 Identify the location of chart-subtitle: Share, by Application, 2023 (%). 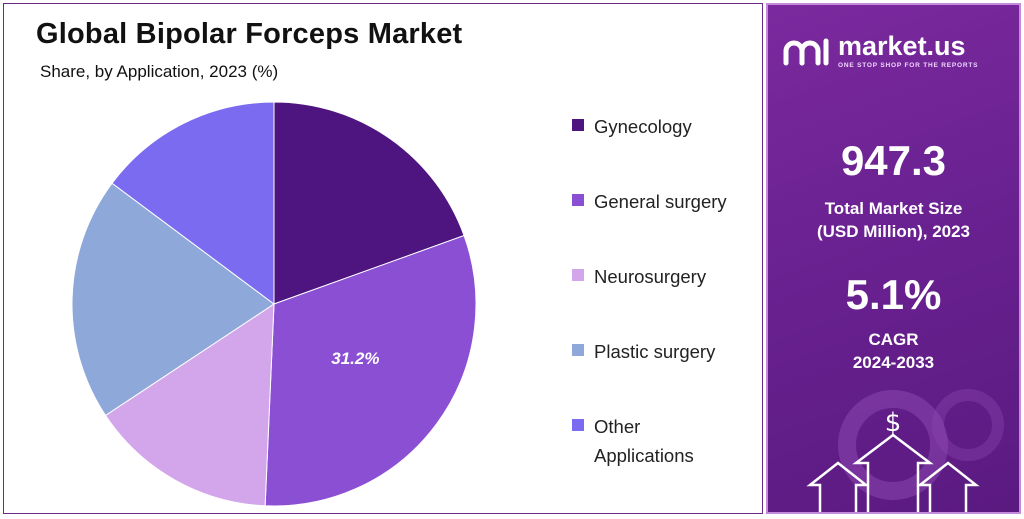
(159, 71).